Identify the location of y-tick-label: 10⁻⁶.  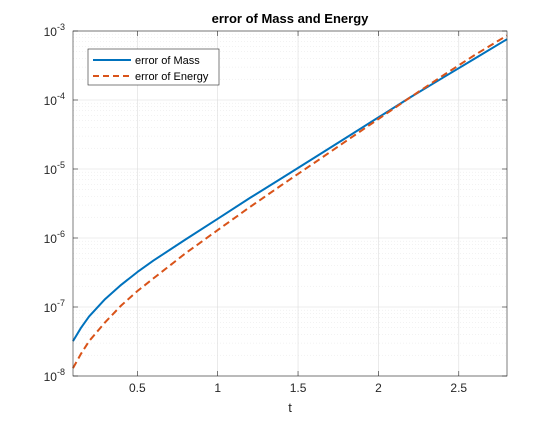
(54, 237).